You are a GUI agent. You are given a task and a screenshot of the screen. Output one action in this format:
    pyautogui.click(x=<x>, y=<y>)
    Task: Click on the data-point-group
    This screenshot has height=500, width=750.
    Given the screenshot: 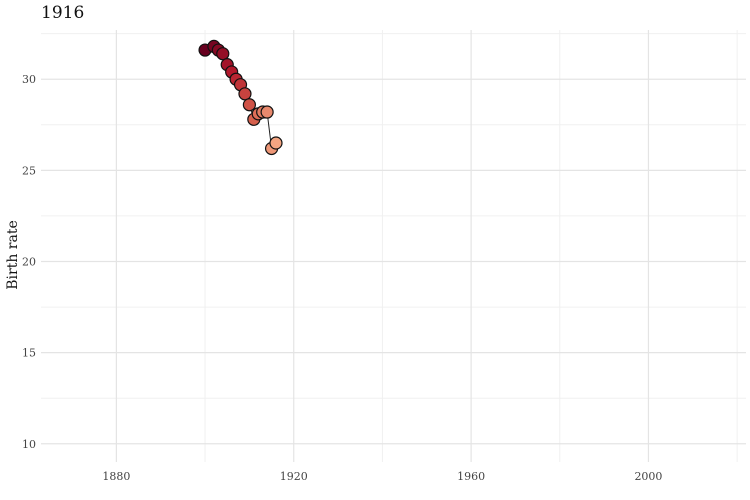 What is the action you would take?
    pyautogui.click(x=240, y=97)
    